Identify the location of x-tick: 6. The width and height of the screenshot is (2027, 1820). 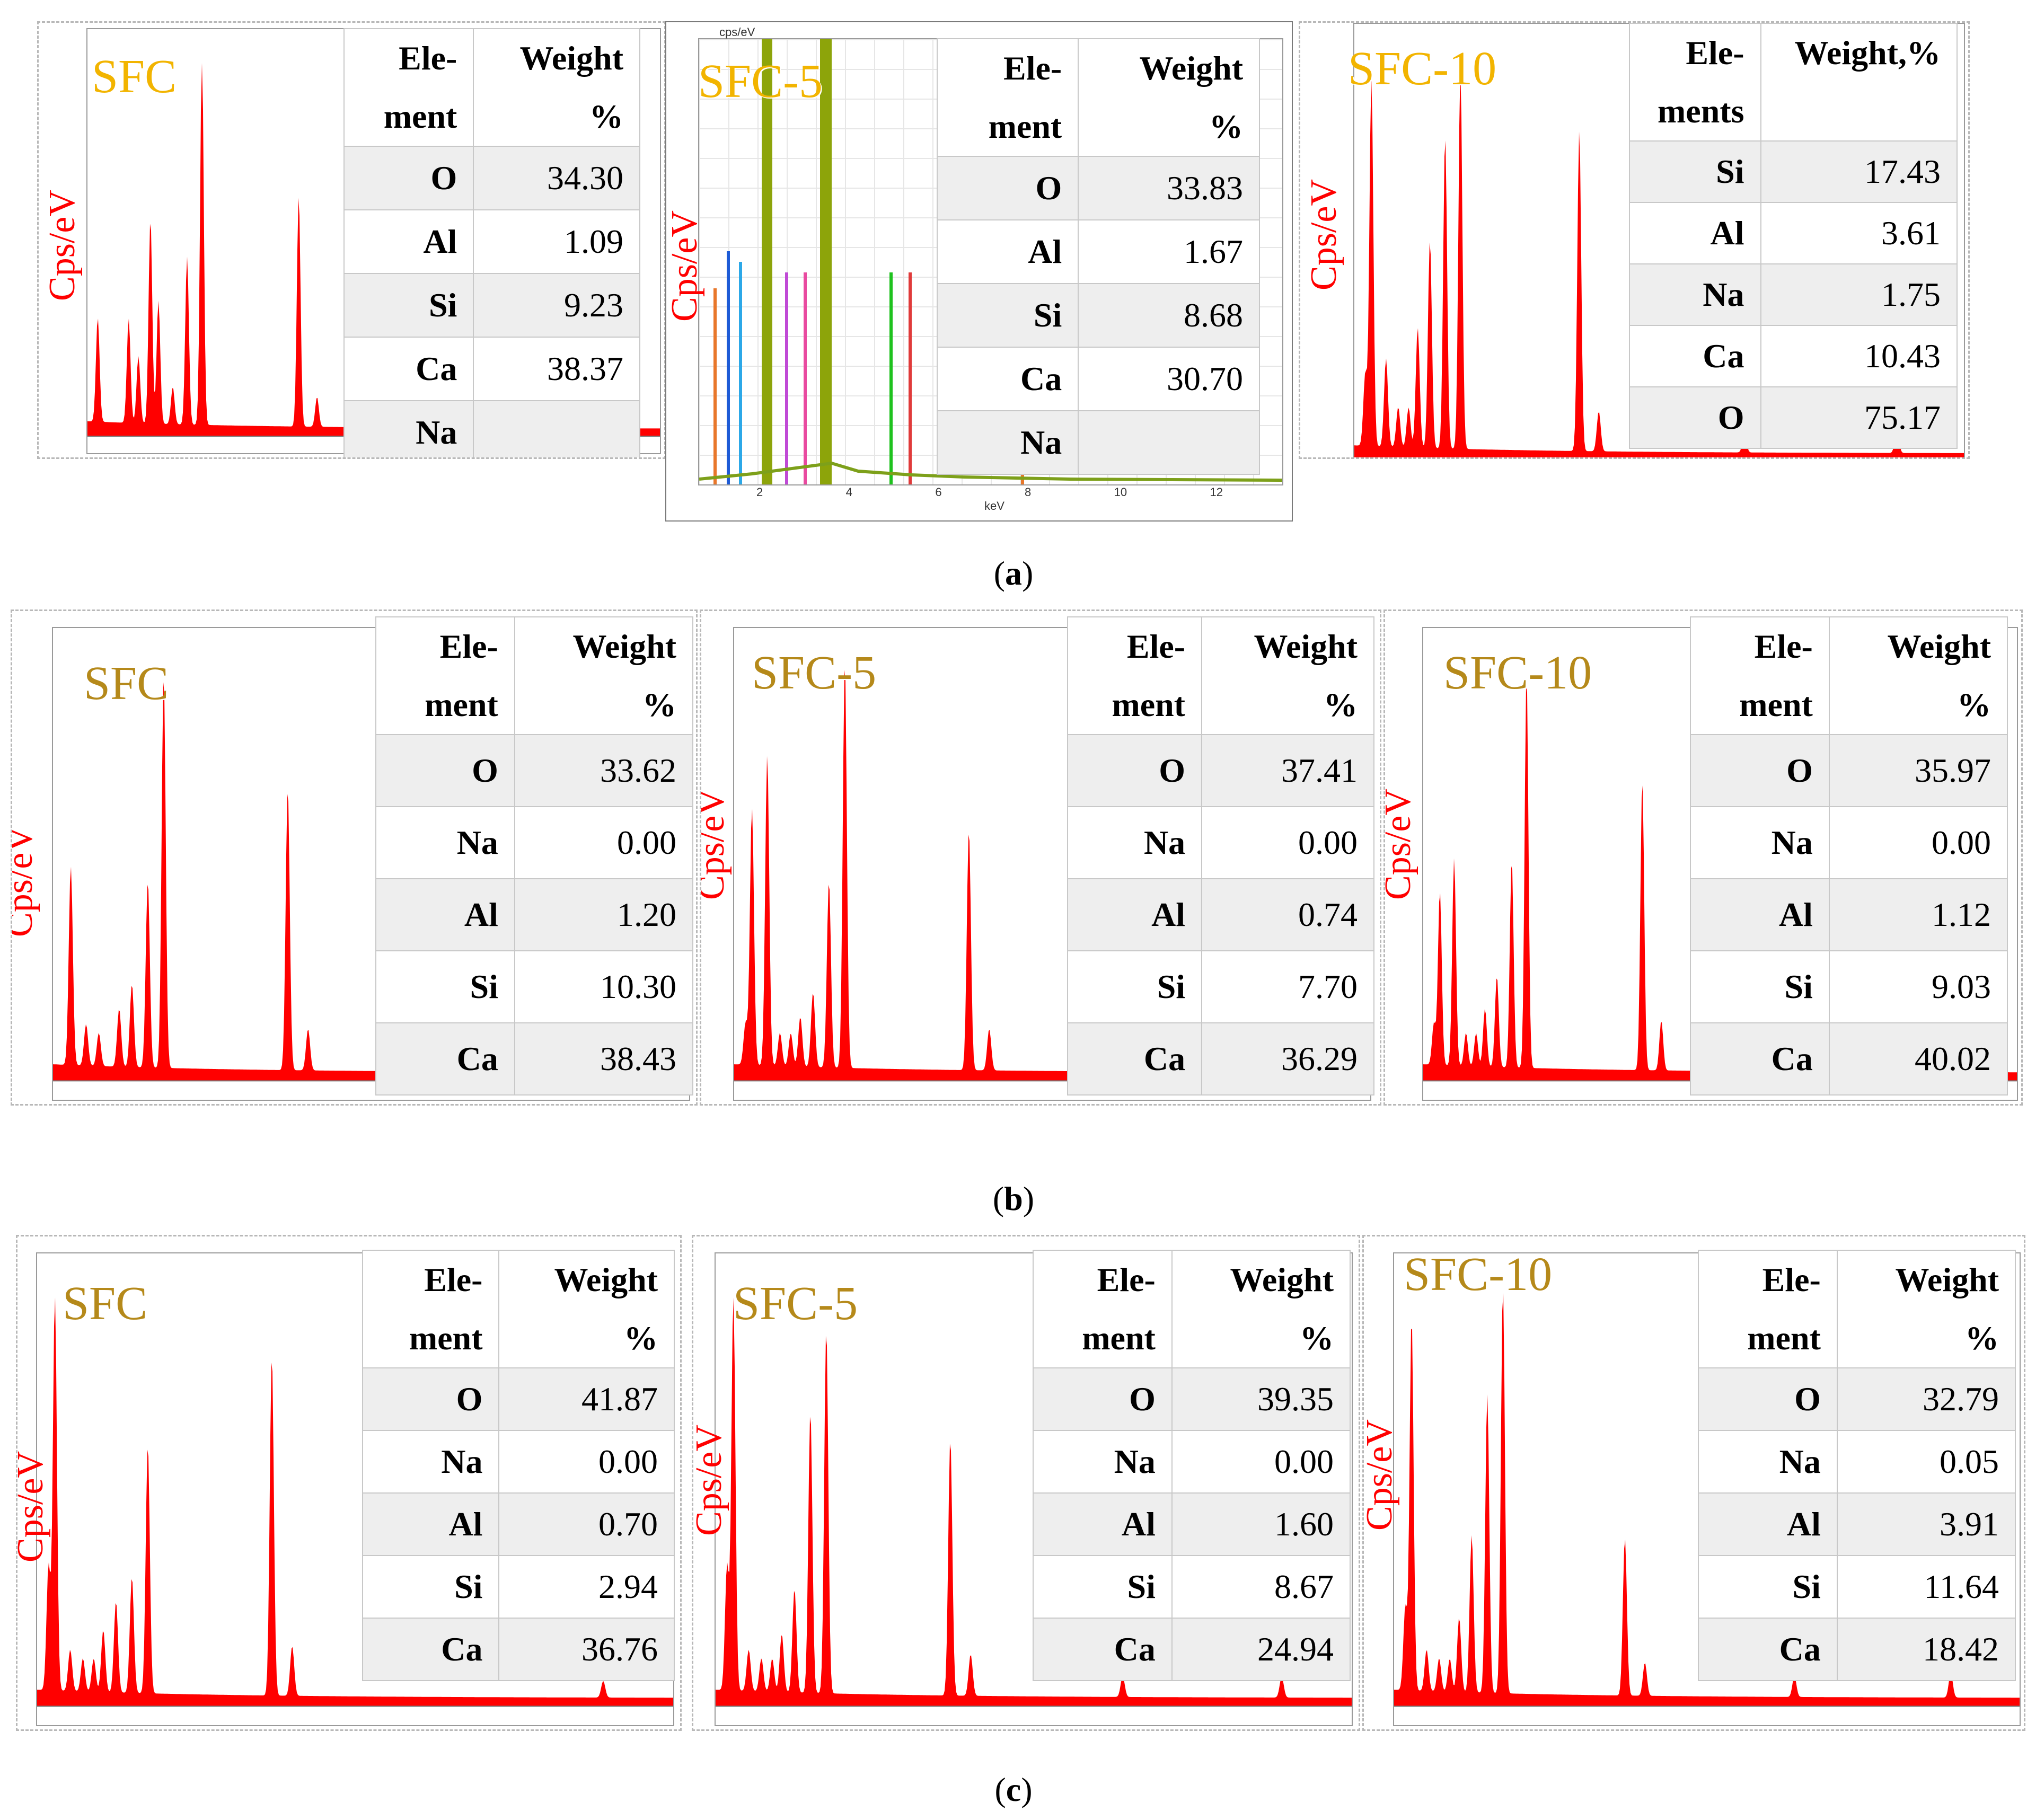
(938, 492).